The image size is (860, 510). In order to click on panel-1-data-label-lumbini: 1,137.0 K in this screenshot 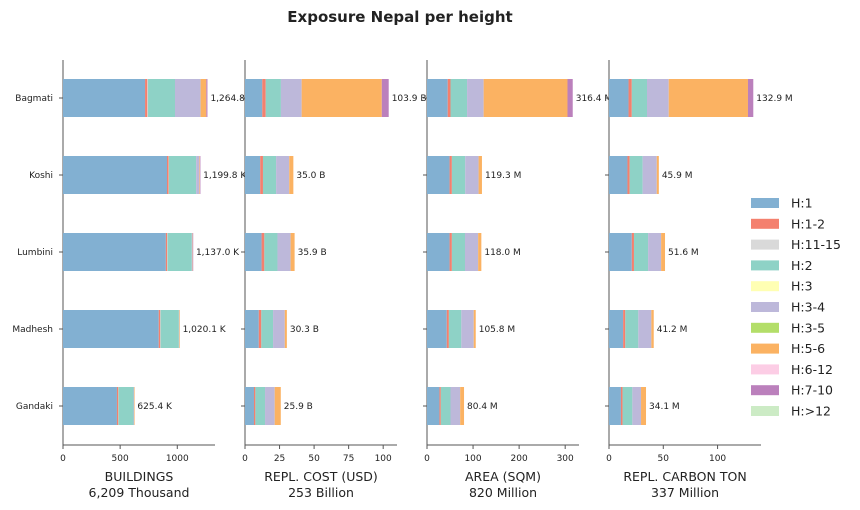, I will do `click(218, 253)`.